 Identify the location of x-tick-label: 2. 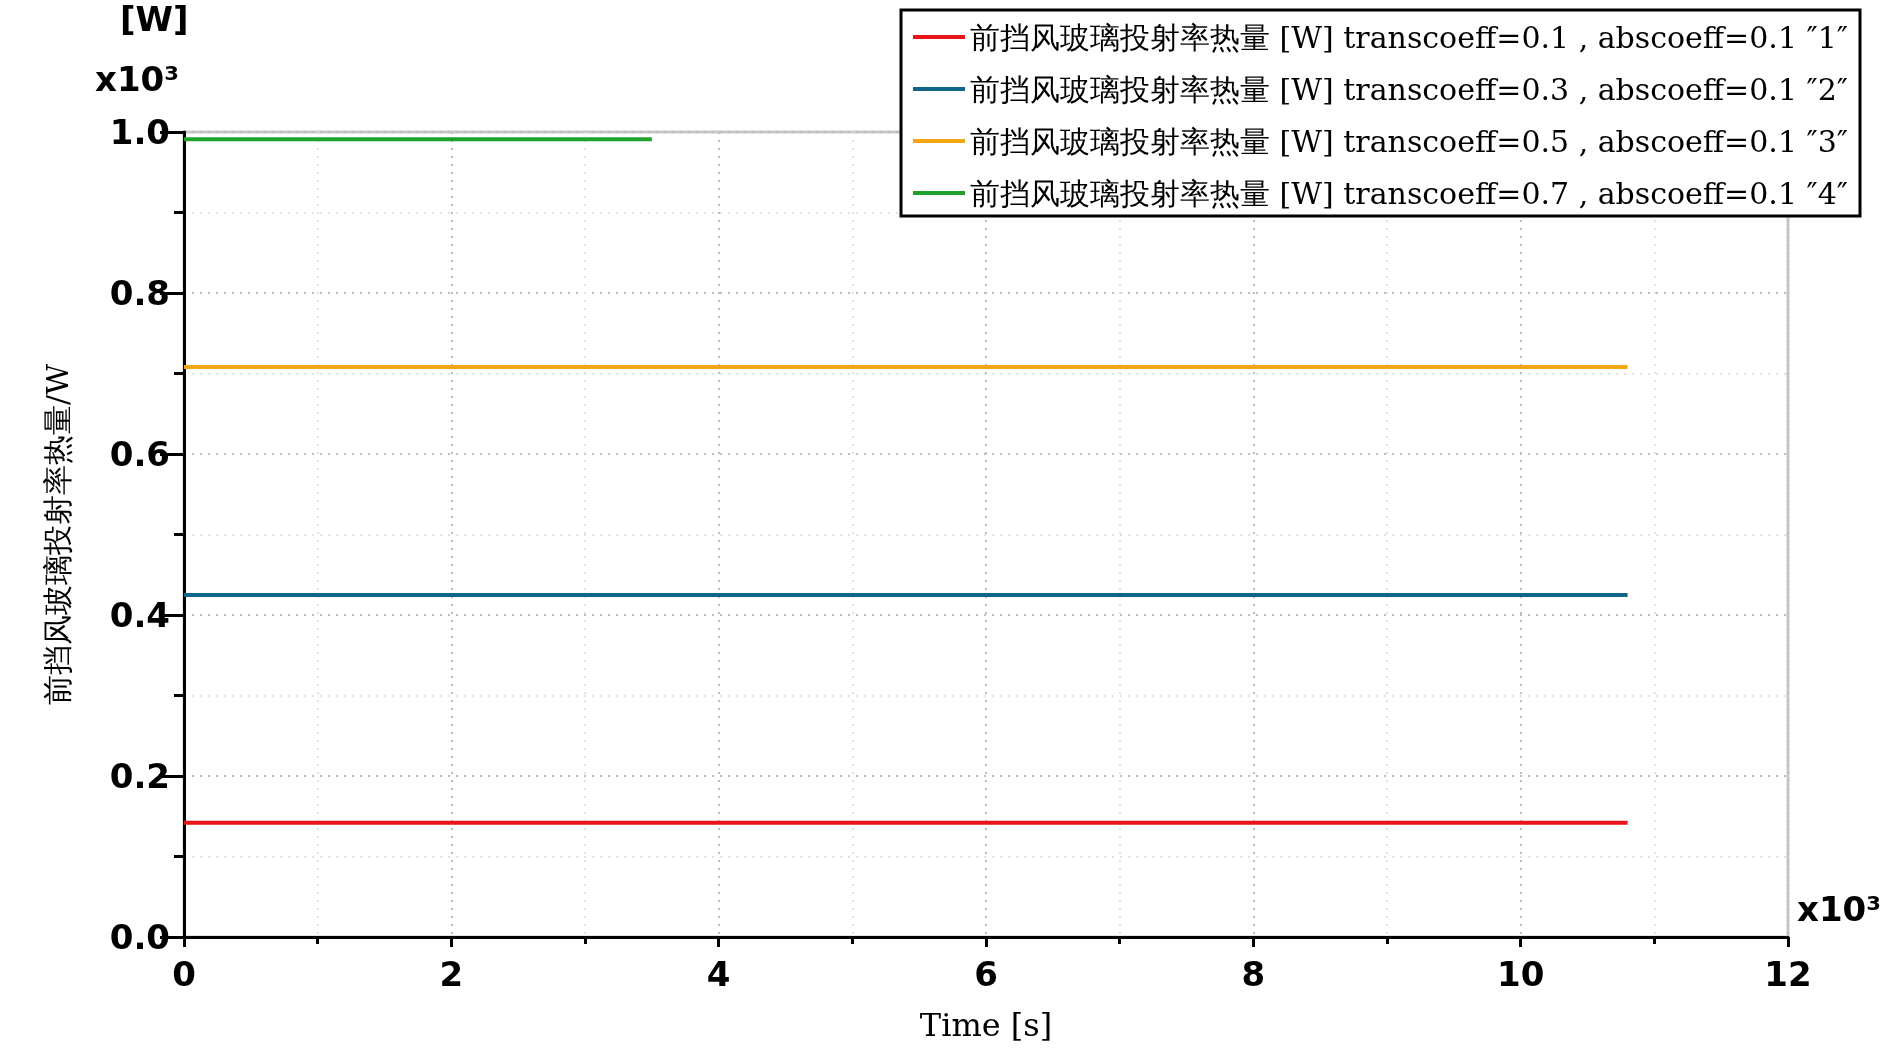
(451, 974).